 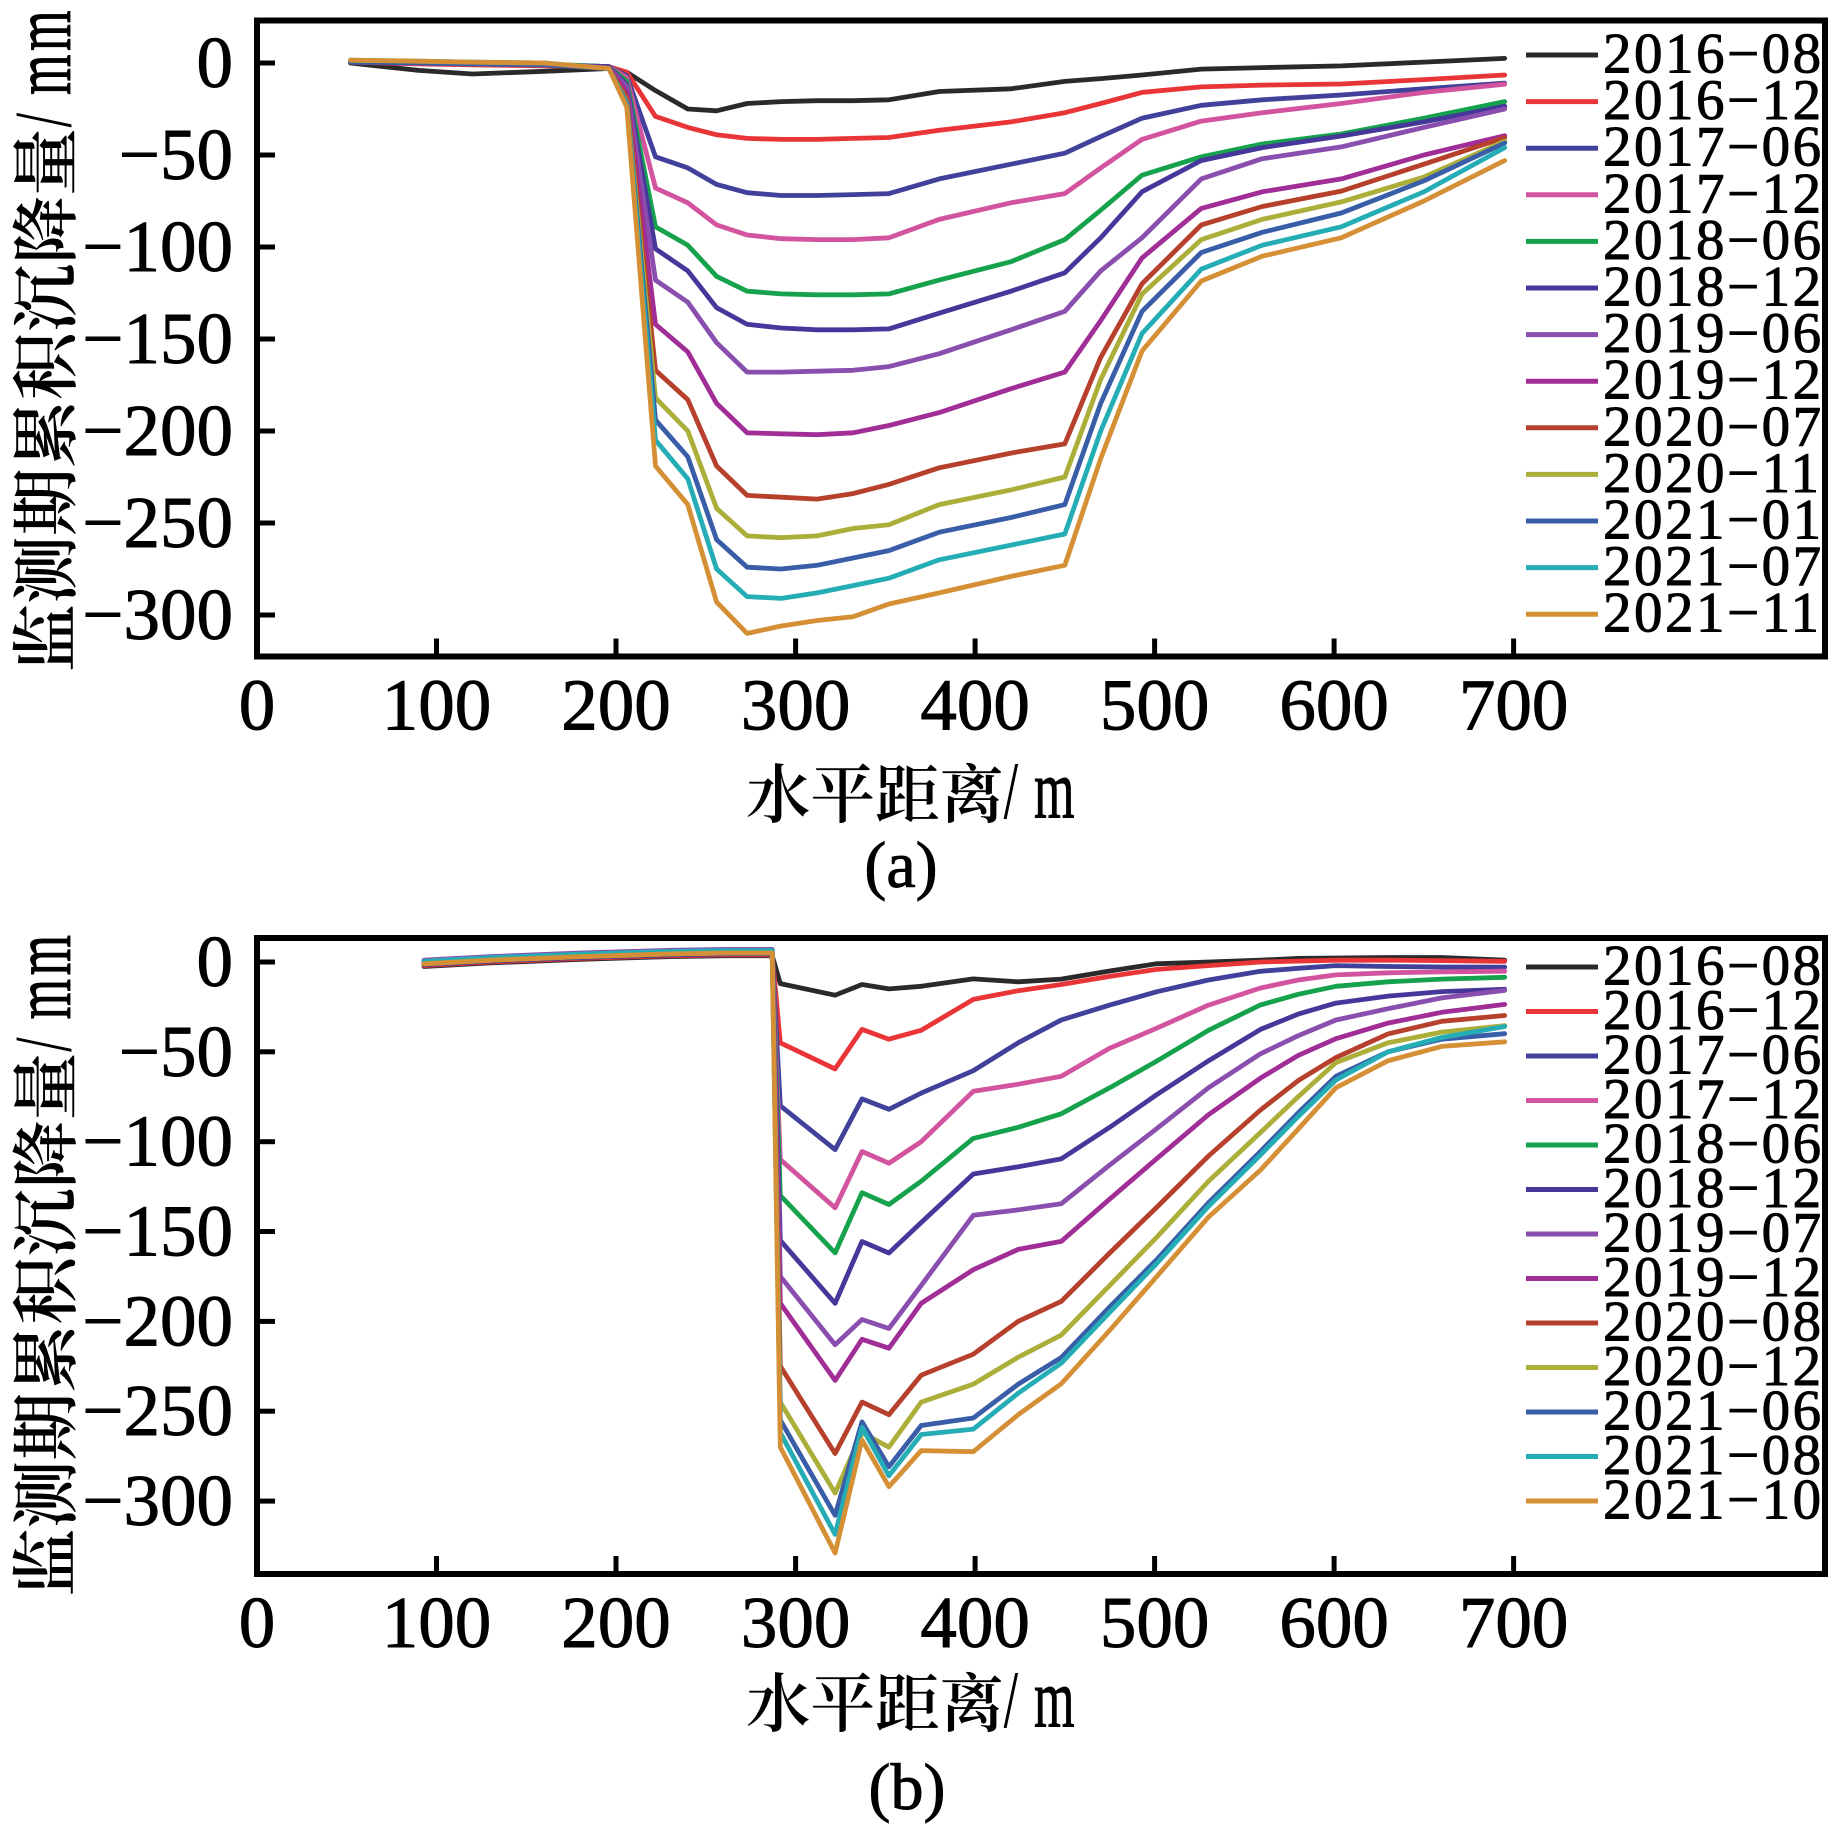 I want to click on svg-text: 2021−06, so click(x=1713, y=1411).